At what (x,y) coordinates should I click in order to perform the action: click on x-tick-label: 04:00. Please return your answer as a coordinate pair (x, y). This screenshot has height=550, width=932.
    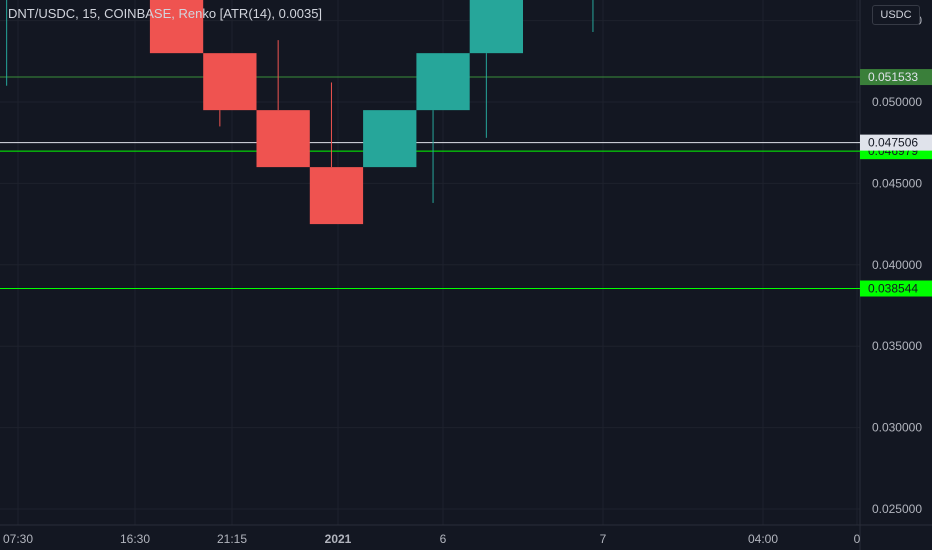
    Looking at the image, I should click on (763, 539).